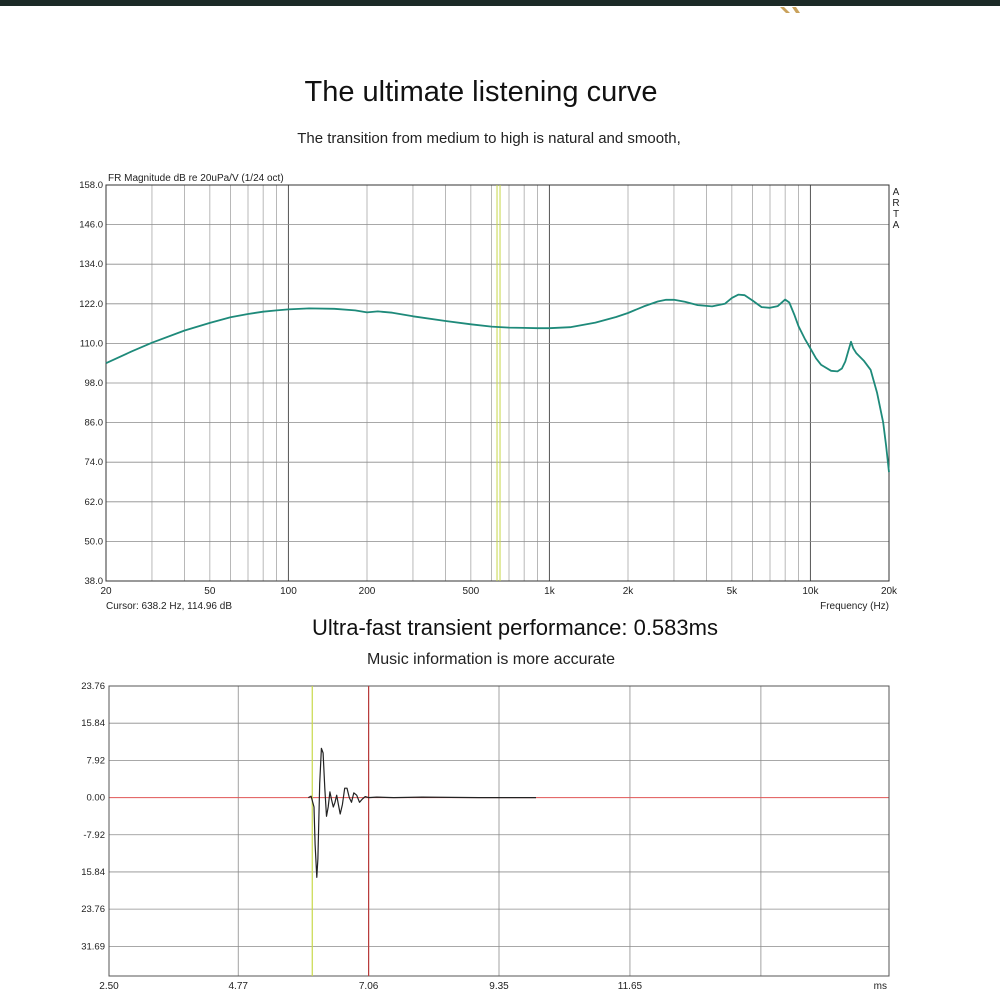 Image resolution: width=1000 pixels, height=1000 pixels. What do you see at coordinates (854, 606) in the screenshot?
I see `x-axis-label: Frequency (Hz)` at bounding box center [854, 606].